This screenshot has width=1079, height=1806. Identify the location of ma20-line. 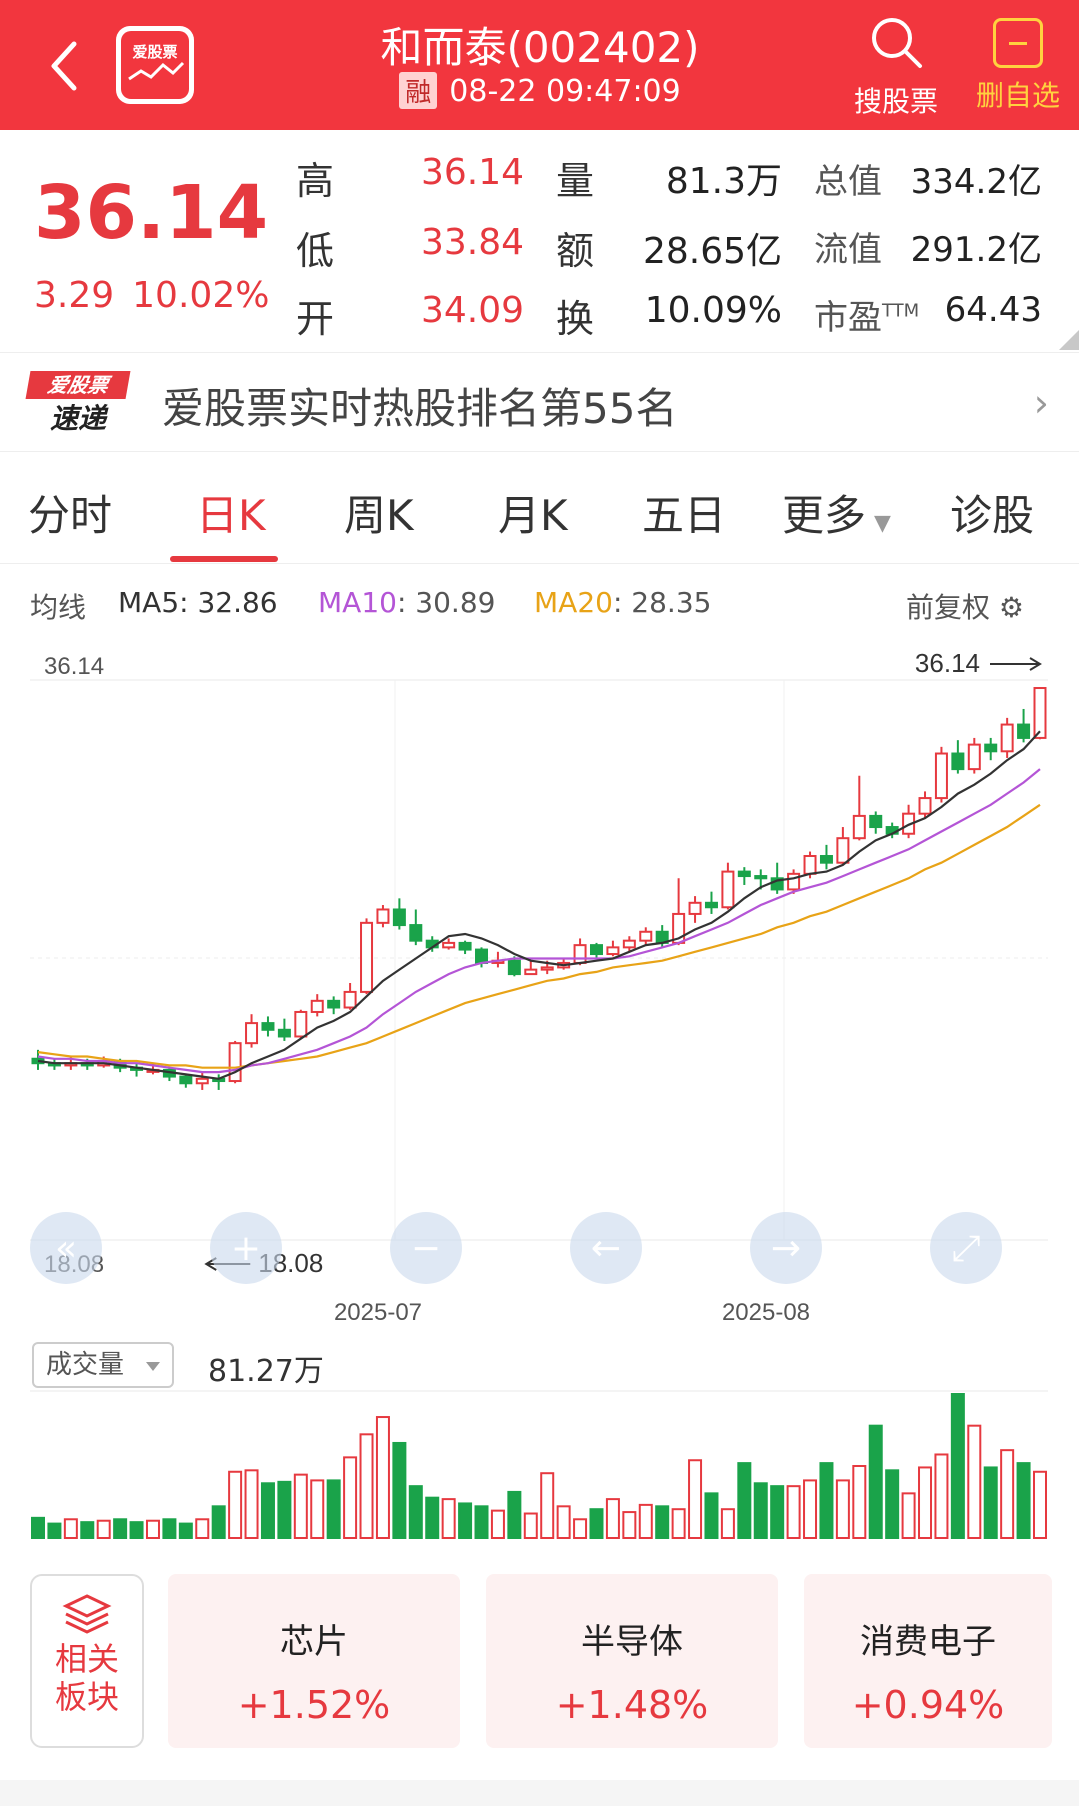
(539, 936).